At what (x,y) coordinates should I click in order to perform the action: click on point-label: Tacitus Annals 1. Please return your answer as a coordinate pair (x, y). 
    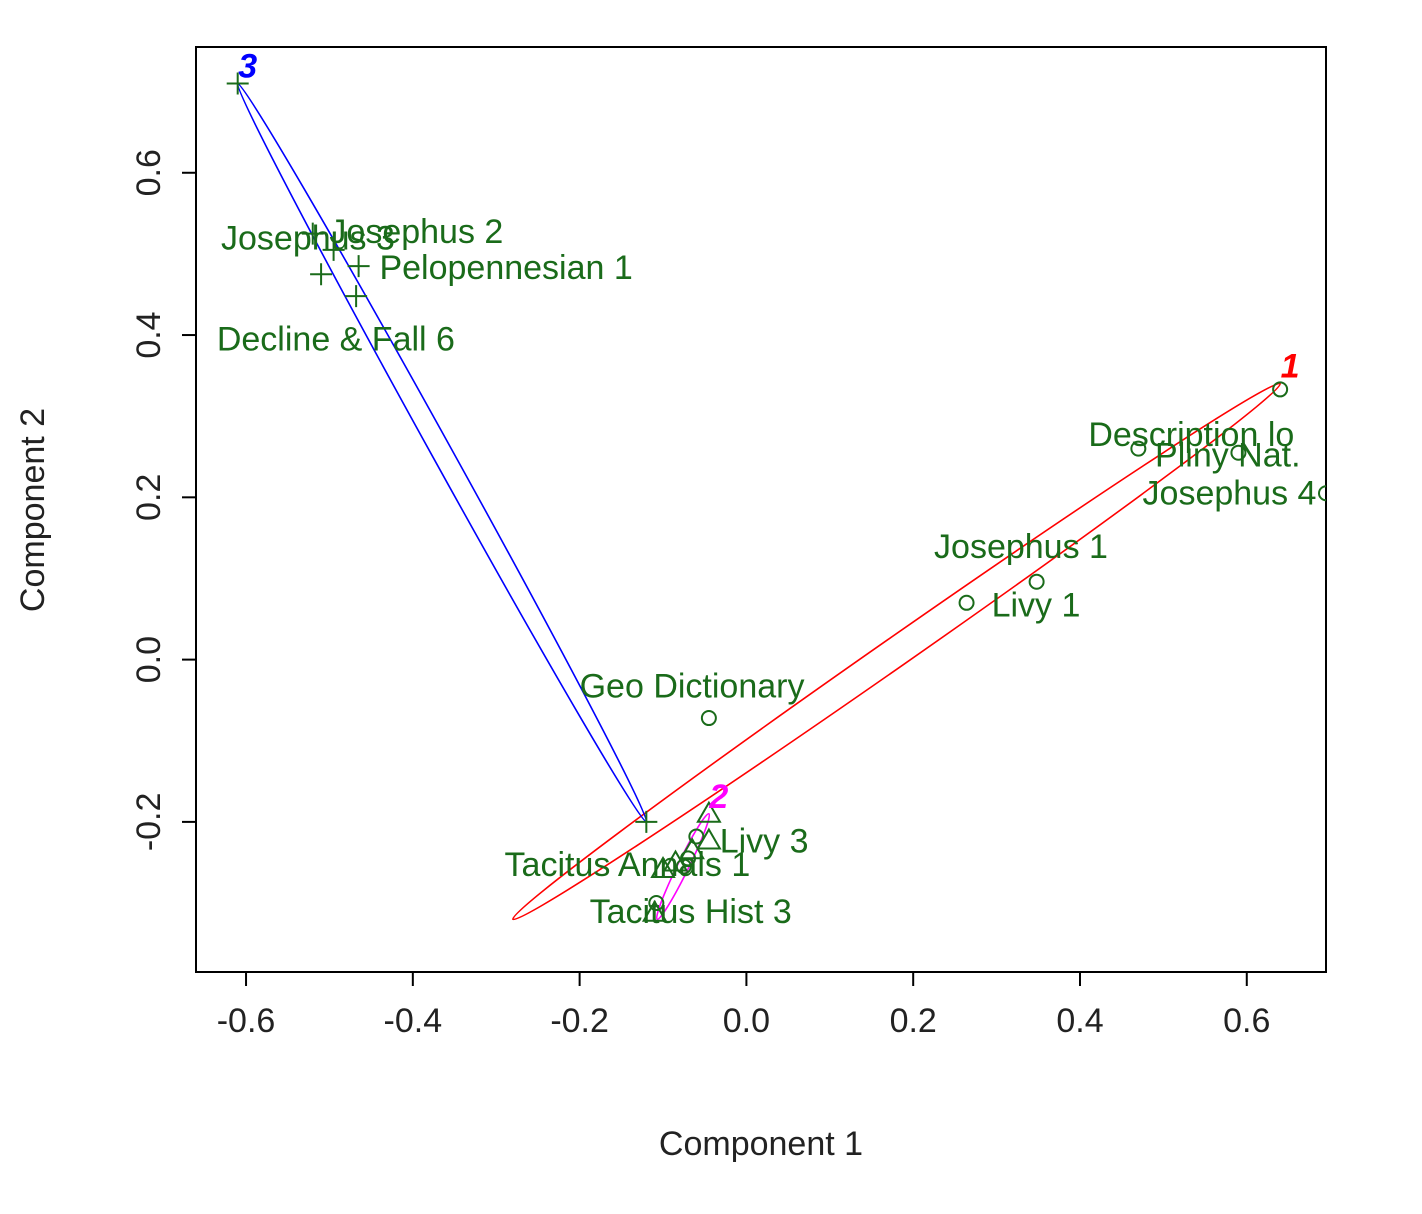
    Looking at the image, I should click on (628, 865).